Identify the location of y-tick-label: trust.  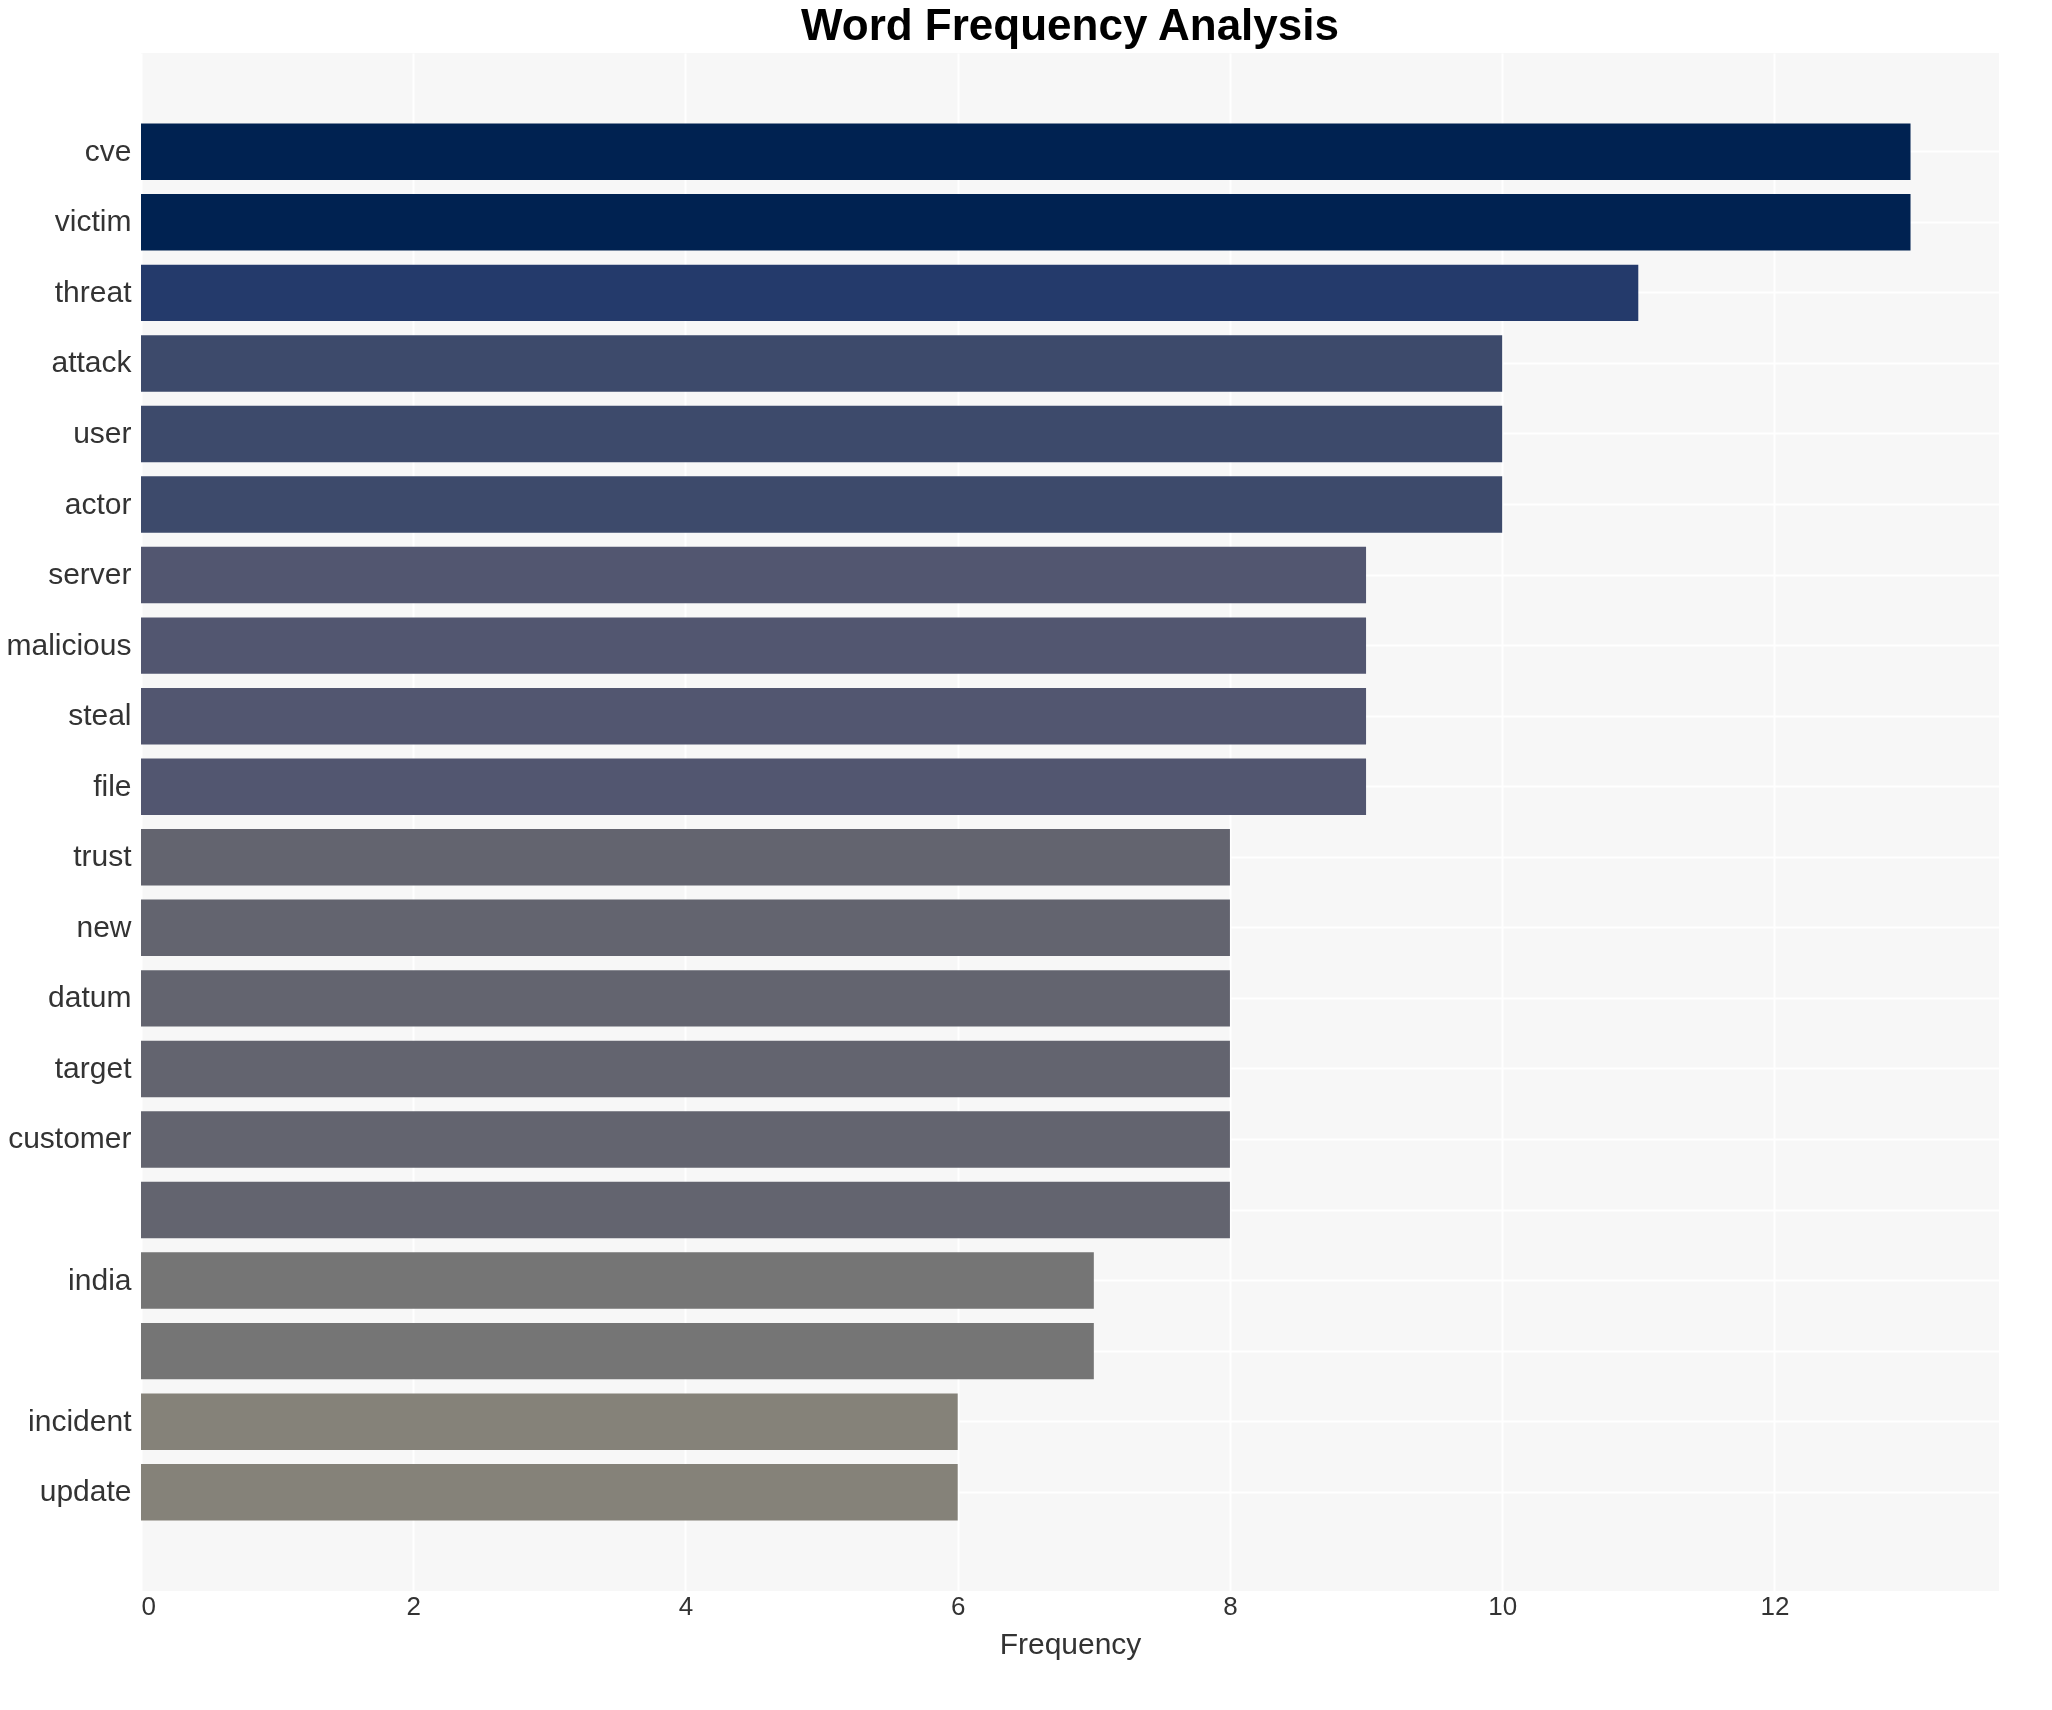
(103, 856).